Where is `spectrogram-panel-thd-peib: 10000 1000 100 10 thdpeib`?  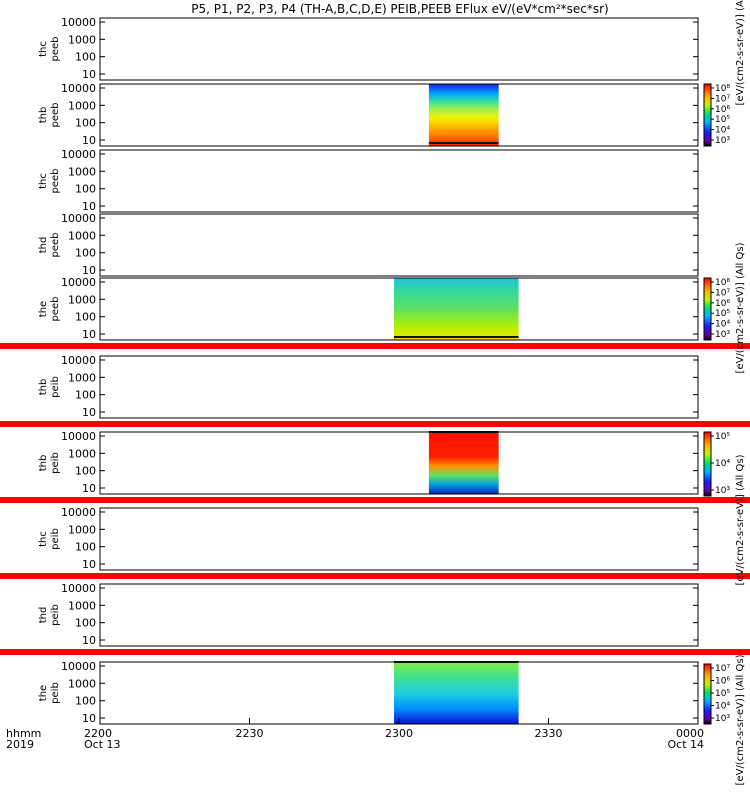
spectrogram-panel-thd-peib: 10000 1000 100 10 thdpeib is located at coordinates (375, 618).